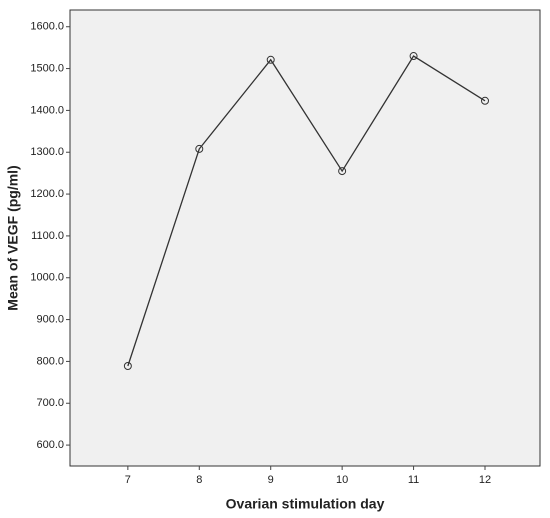  Describe the element at coordinates (13, 237) in the screenshot. I see `y-axis-title: Mean of VEGF (pg/ml)` at that location.